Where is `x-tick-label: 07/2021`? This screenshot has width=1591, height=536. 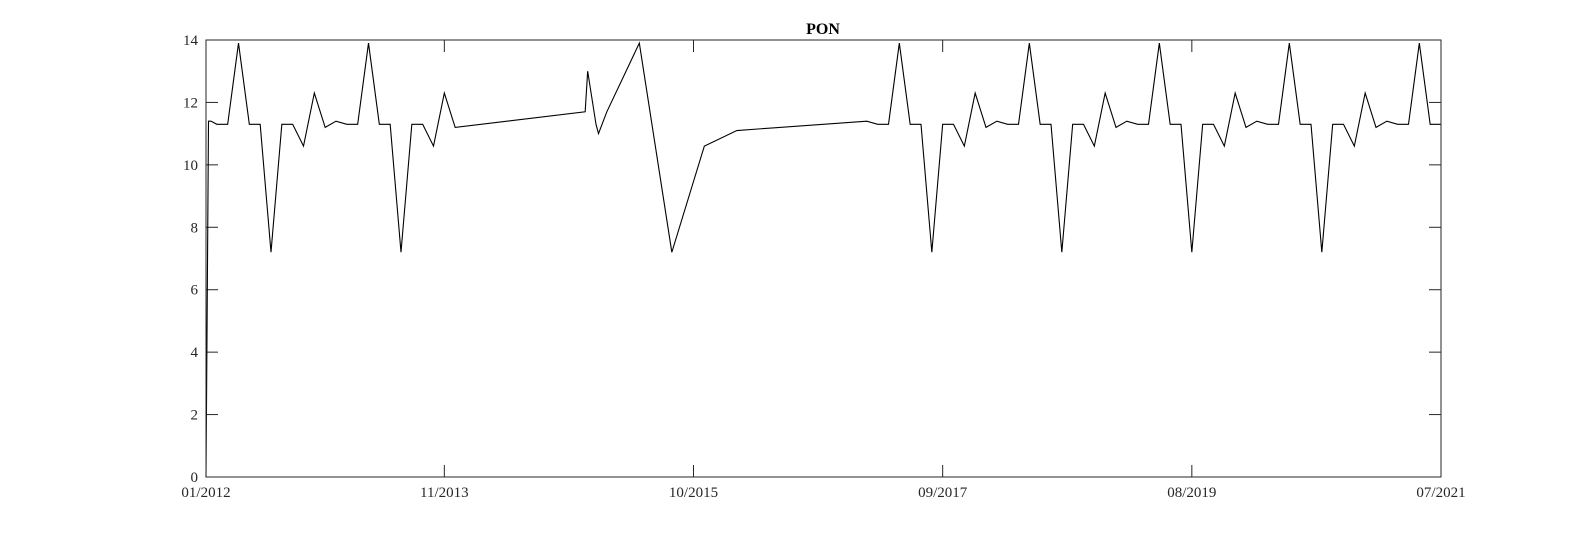
x-tick-label: 07/2021 is located at coordinates (1440, 493).